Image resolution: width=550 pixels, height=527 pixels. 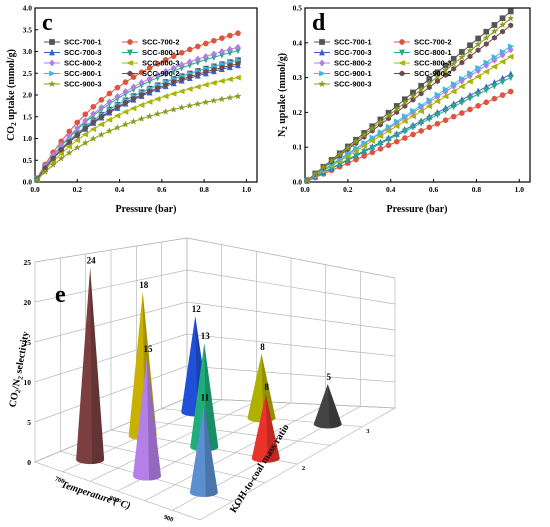 I want to click on panel-d-x-axis-label: Pressure (bar), so click(x=416, y=209).